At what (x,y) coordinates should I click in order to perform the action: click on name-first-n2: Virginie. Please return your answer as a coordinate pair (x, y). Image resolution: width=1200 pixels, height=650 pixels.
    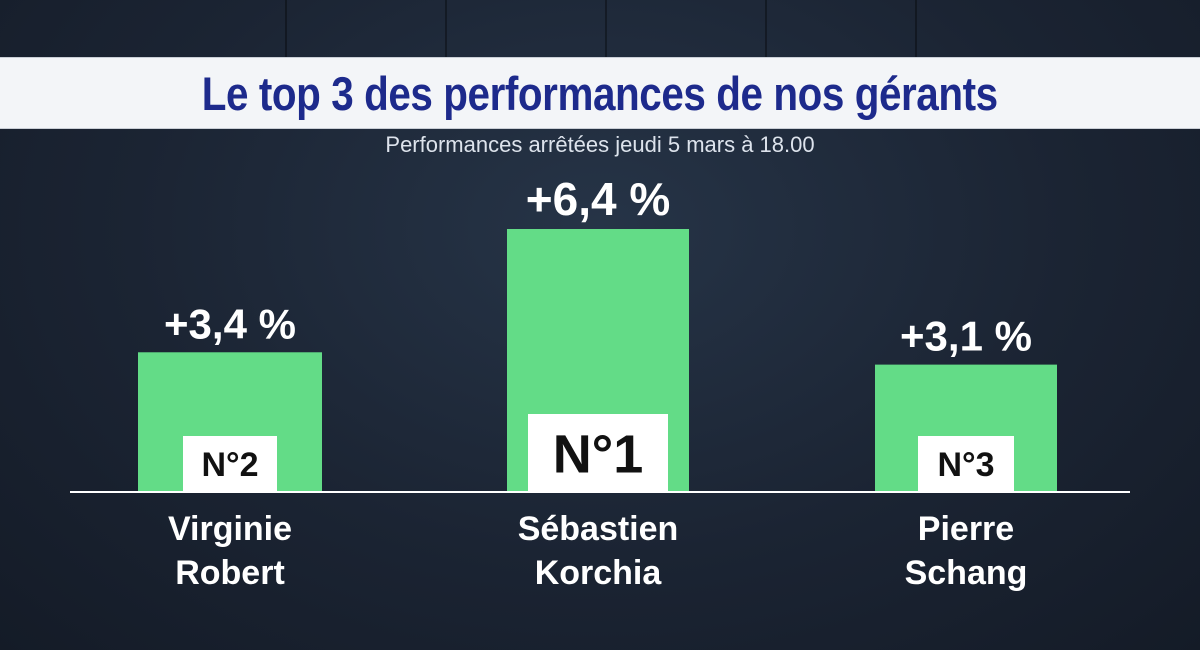
    Looking at the image, I should click on (230, 529).